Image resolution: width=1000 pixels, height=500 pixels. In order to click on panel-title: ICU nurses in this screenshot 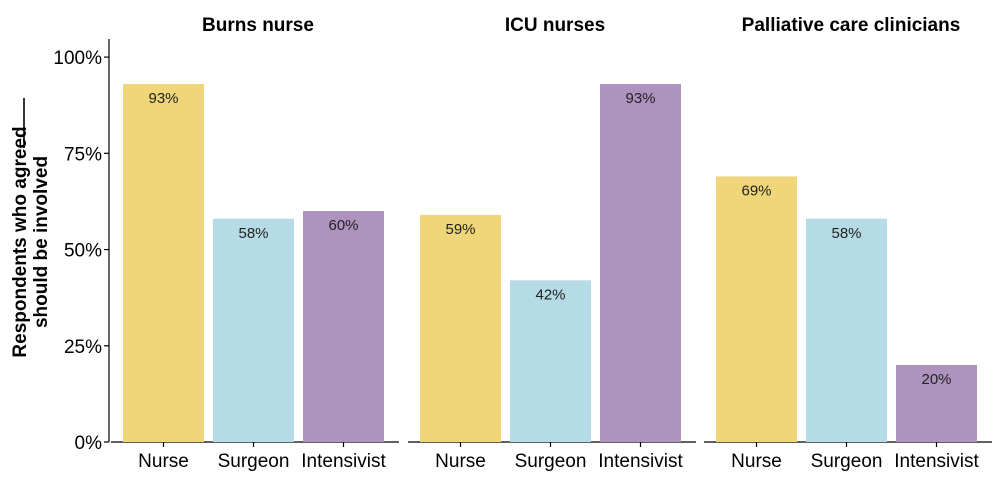, I will do `click(555, 25)`.